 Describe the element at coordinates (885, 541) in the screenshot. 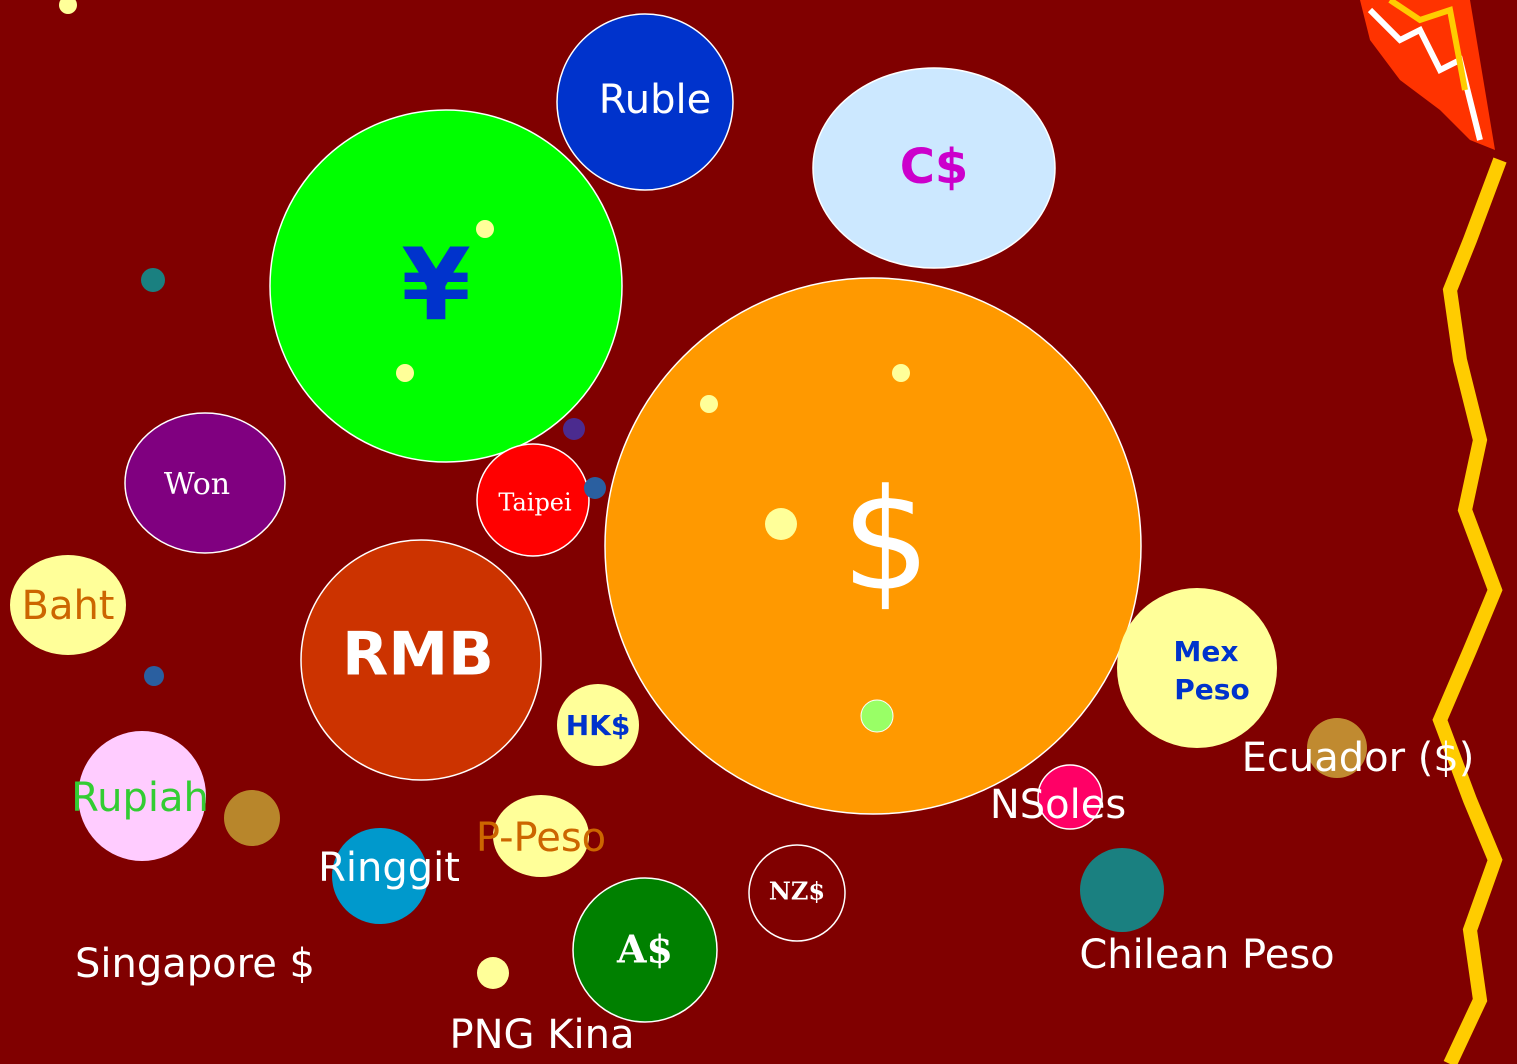

I see `node-label: $` at that location.